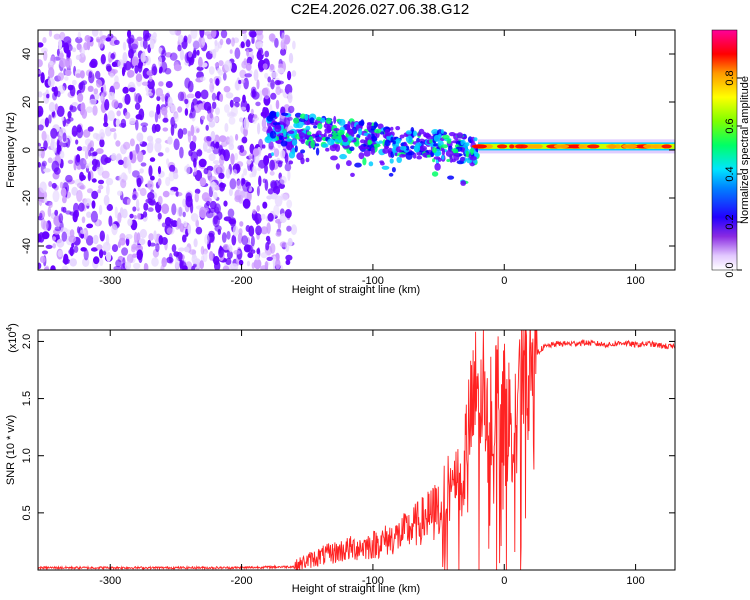  Describe the element at coordinates (242, 581) in the screenshot. I see `snr-x-tick-label: -200` at that location.